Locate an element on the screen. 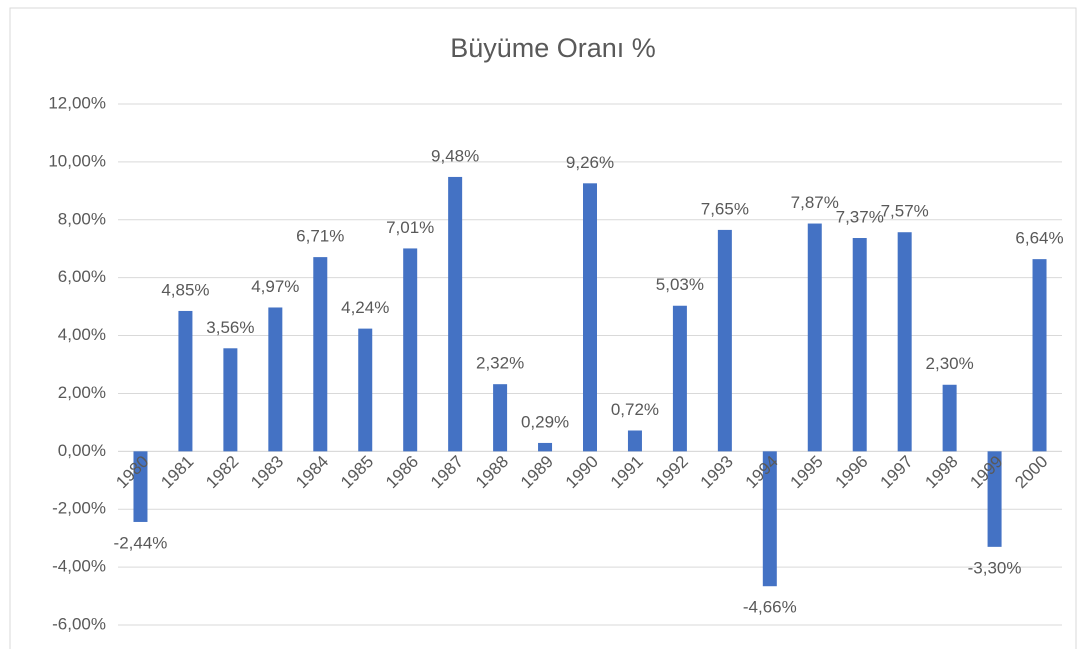 The width and height of the screenshot is (1090, 649). data-label: 7,57% is located at coordinates (905, 211).